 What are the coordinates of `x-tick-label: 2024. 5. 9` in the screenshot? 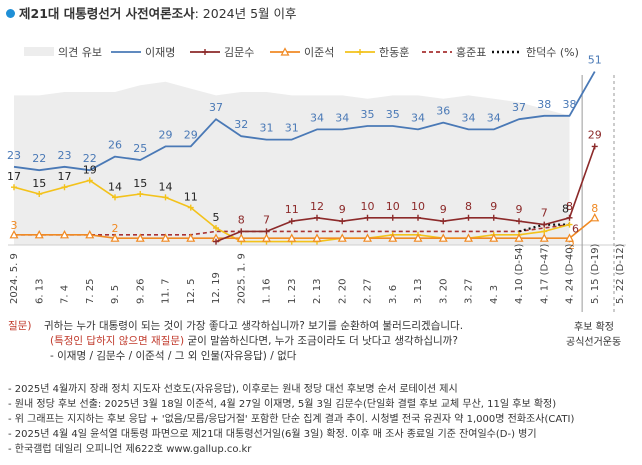 It's located at (14, 278).